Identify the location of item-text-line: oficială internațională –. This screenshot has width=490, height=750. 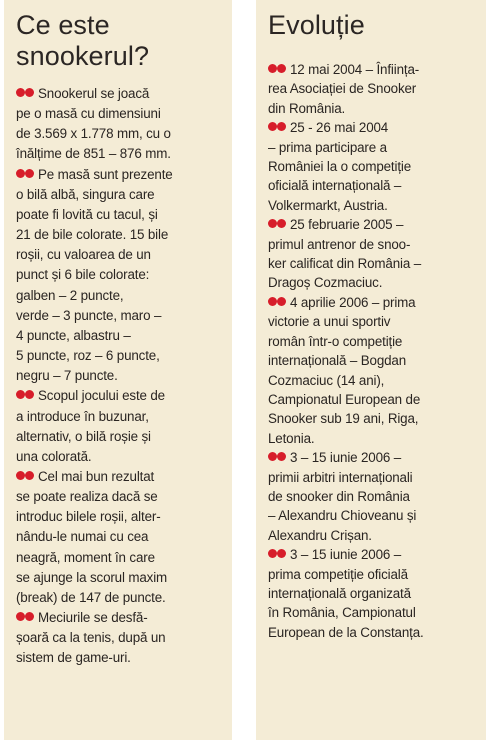
(335, 186).